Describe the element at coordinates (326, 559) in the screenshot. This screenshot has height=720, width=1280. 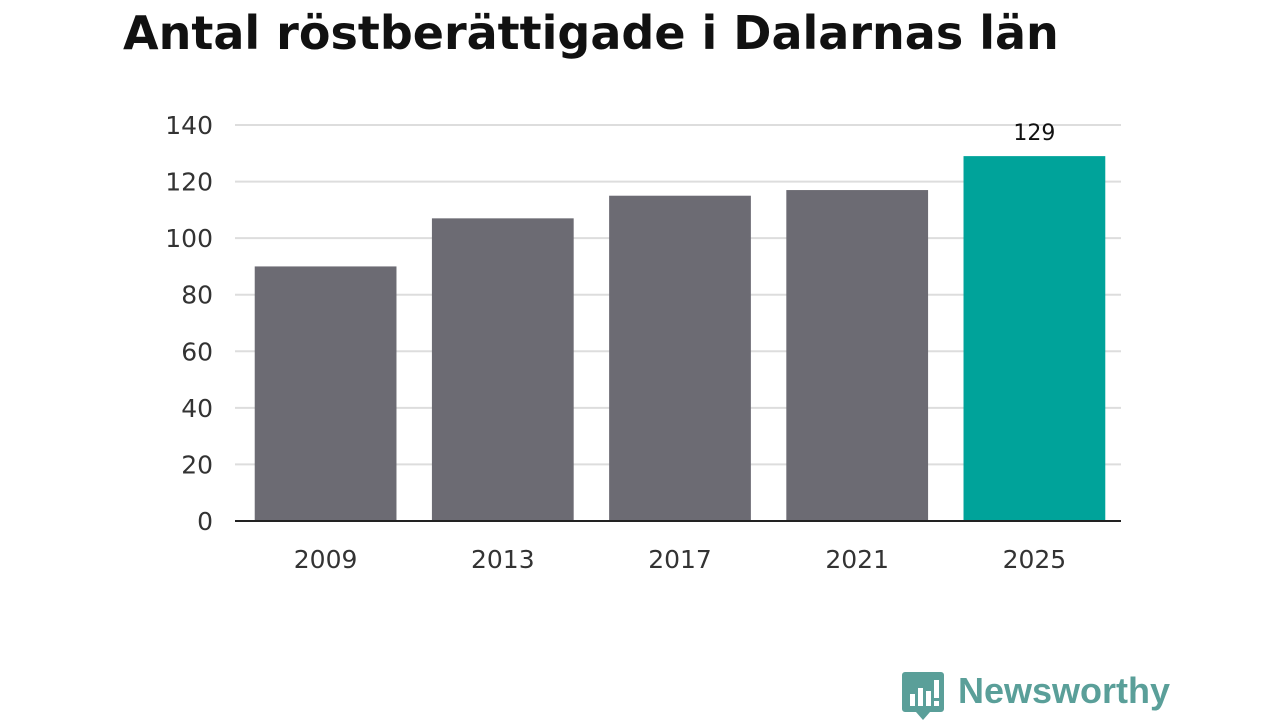
I see `x-tick-label-2009: 2009` at that location.